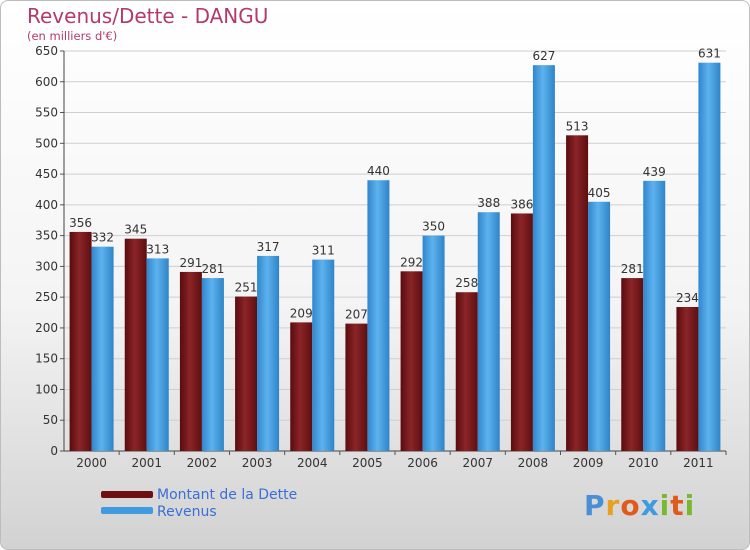  Describe the element at coordinates (477, 463) in the screenshot. I see `x-tick-label: 2007` at that location.